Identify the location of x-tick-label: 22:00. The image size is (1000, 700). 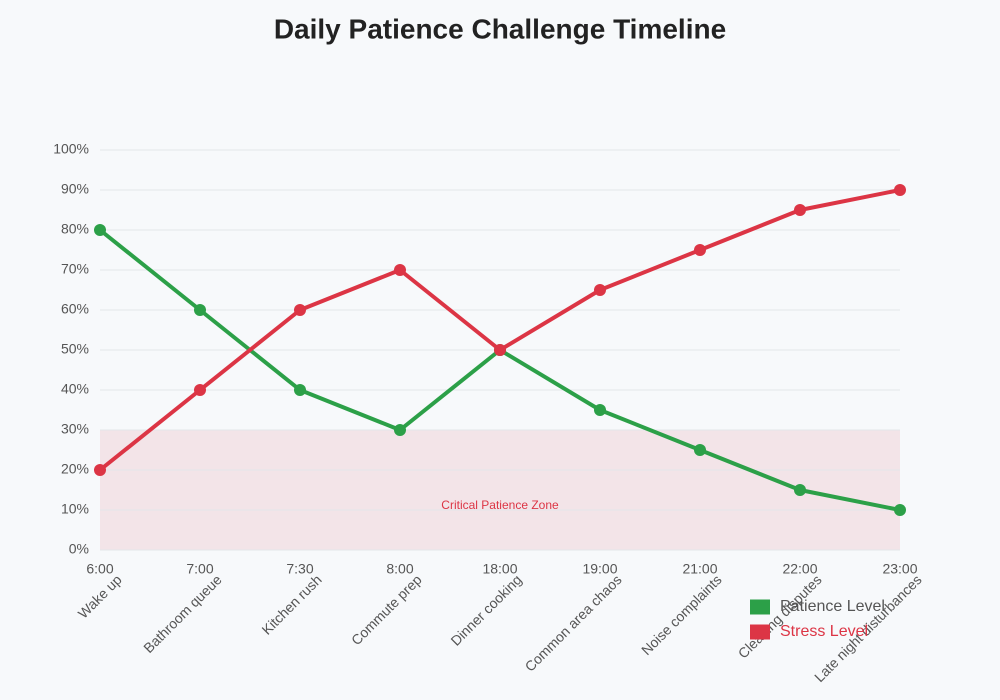
(799, 569).